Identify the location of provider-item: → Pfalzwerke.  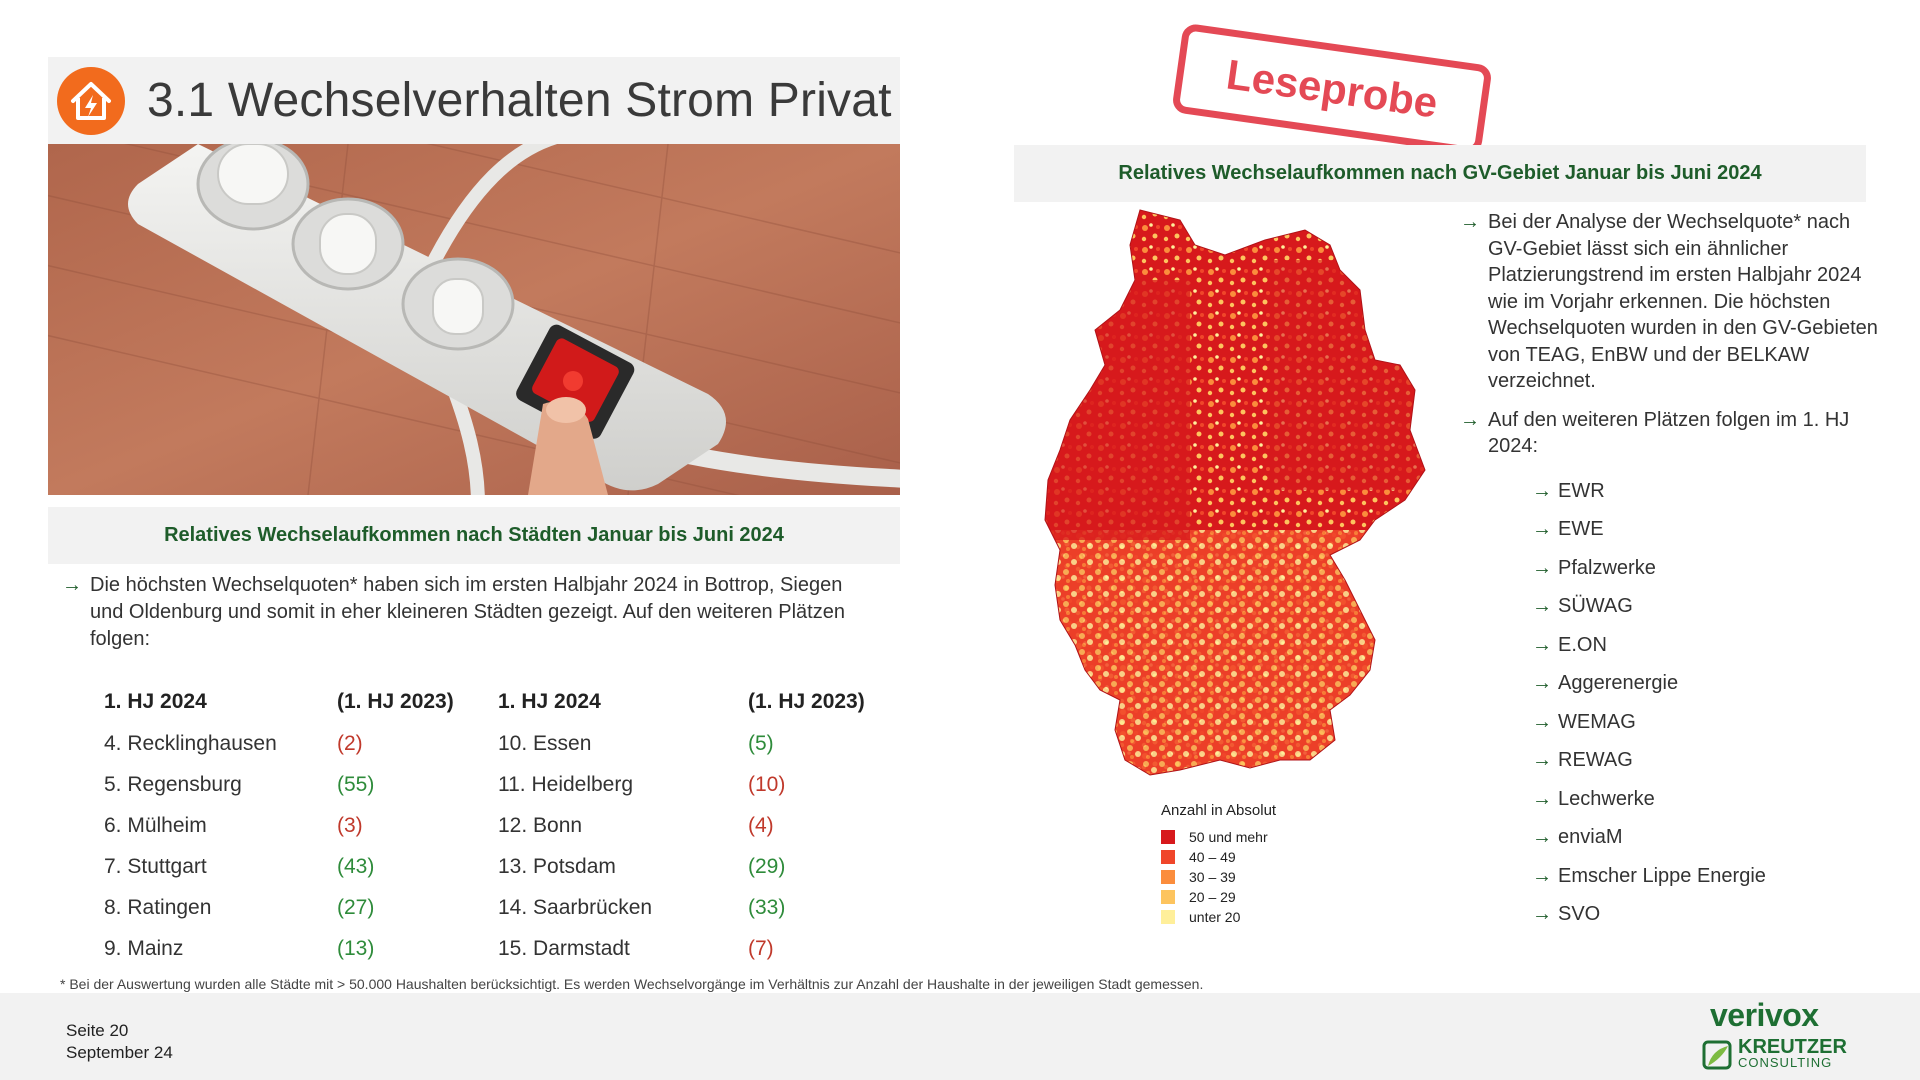
(1706, 568).